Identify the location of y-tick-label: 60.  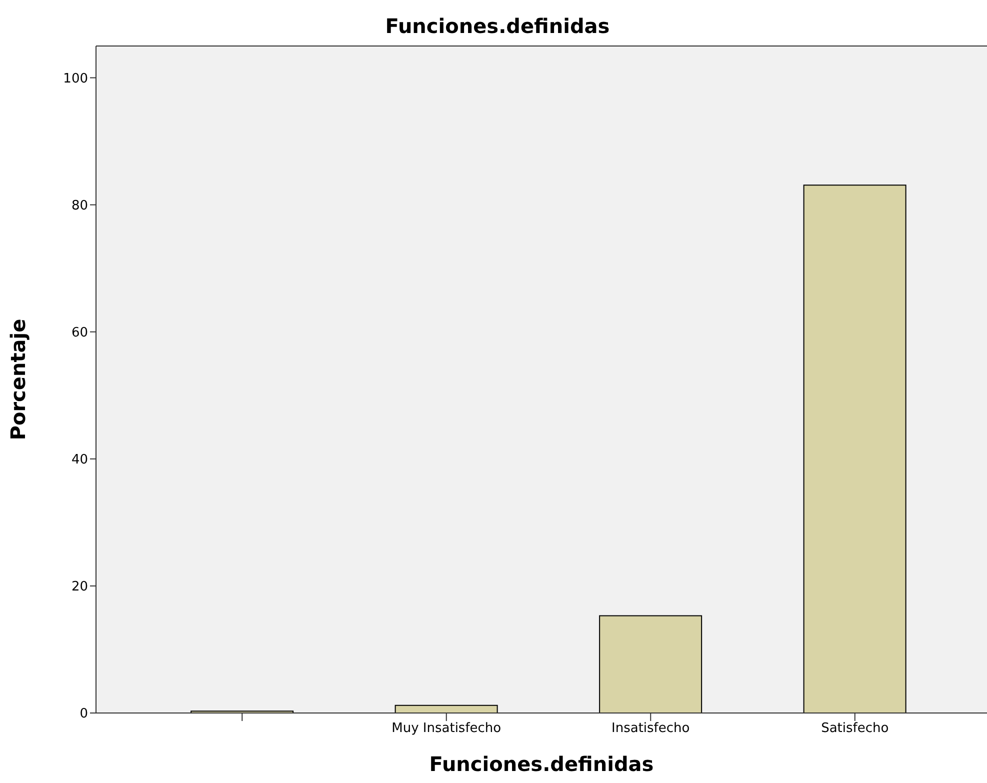
(79, 332).